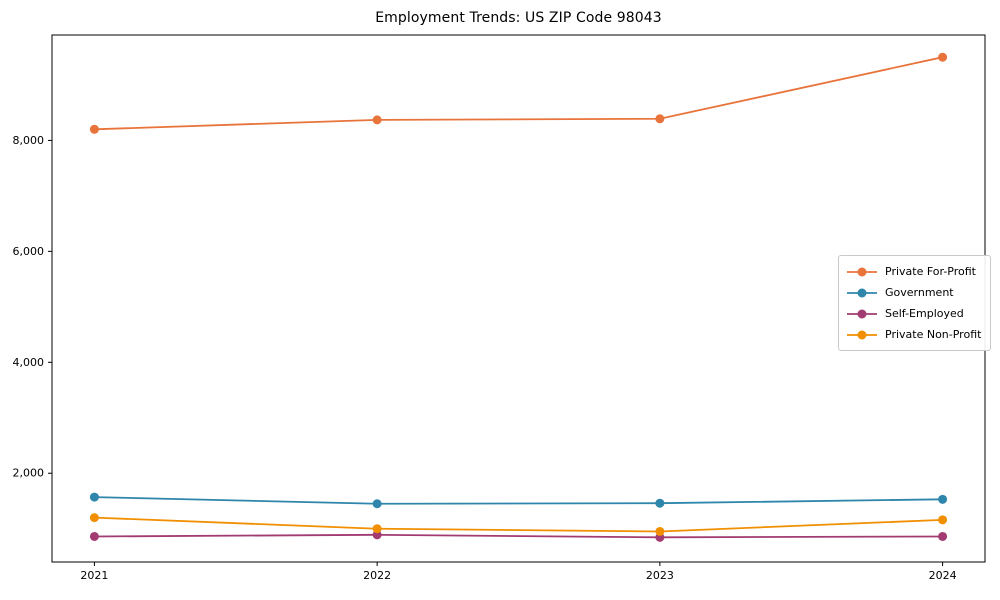 This screenshot has width=1000, height=600. What do you see at coordinates (94, 575) in the screenshot?
I see `x-tick-label: 2021` at bounding box center [94, 575].